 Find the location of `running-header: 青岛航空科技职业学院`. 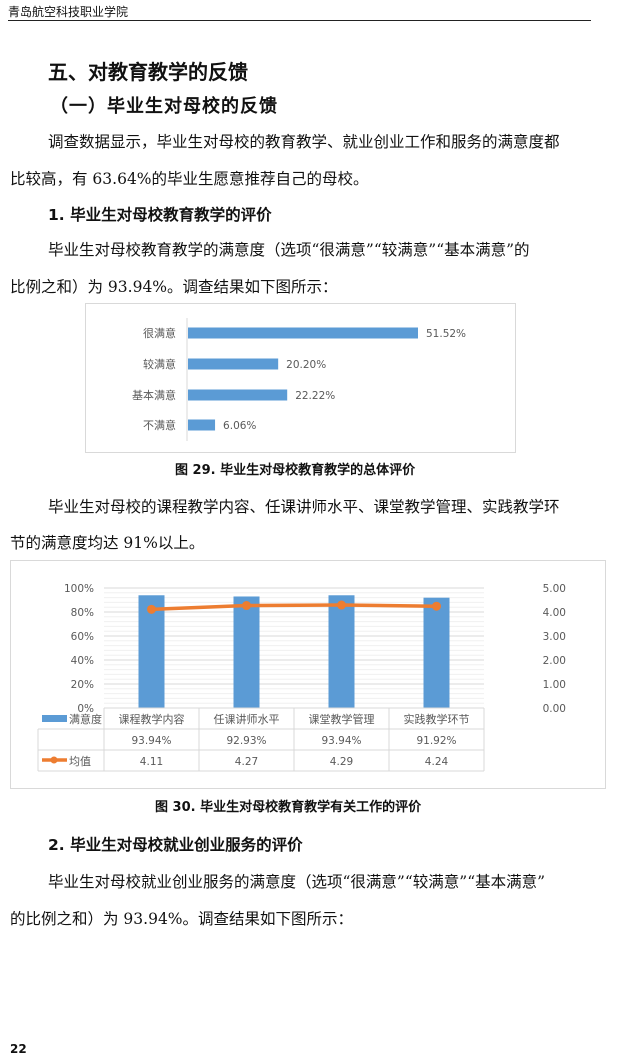

running-header: 青岛航空科技职业学院 is located at coordinates (68, 12).